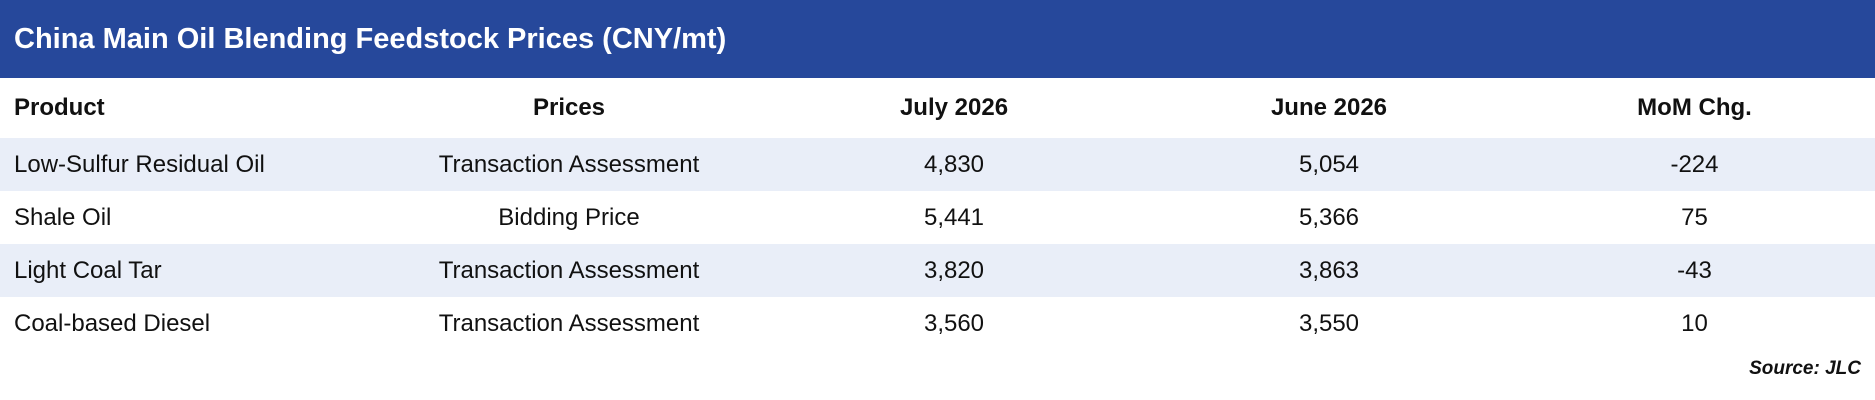 This screenshot has width=1875, height=400. What do you see at coordinates (59, 107) in the screenshot?
I see `column-header: Product` at bounding box center [59, 107].